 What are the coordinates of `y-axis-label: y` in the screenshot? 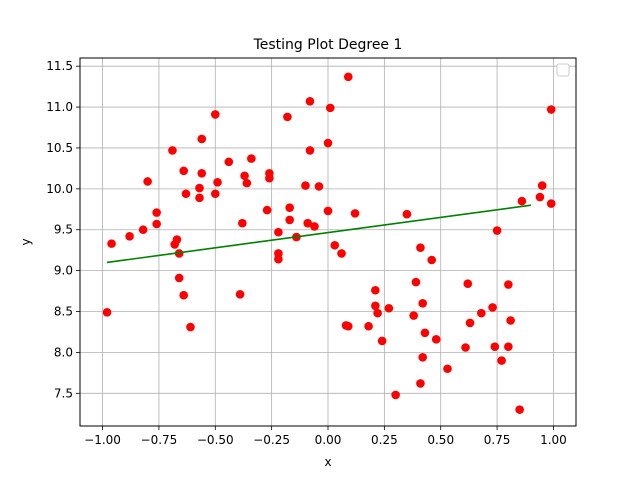 It's located at (26, 241).